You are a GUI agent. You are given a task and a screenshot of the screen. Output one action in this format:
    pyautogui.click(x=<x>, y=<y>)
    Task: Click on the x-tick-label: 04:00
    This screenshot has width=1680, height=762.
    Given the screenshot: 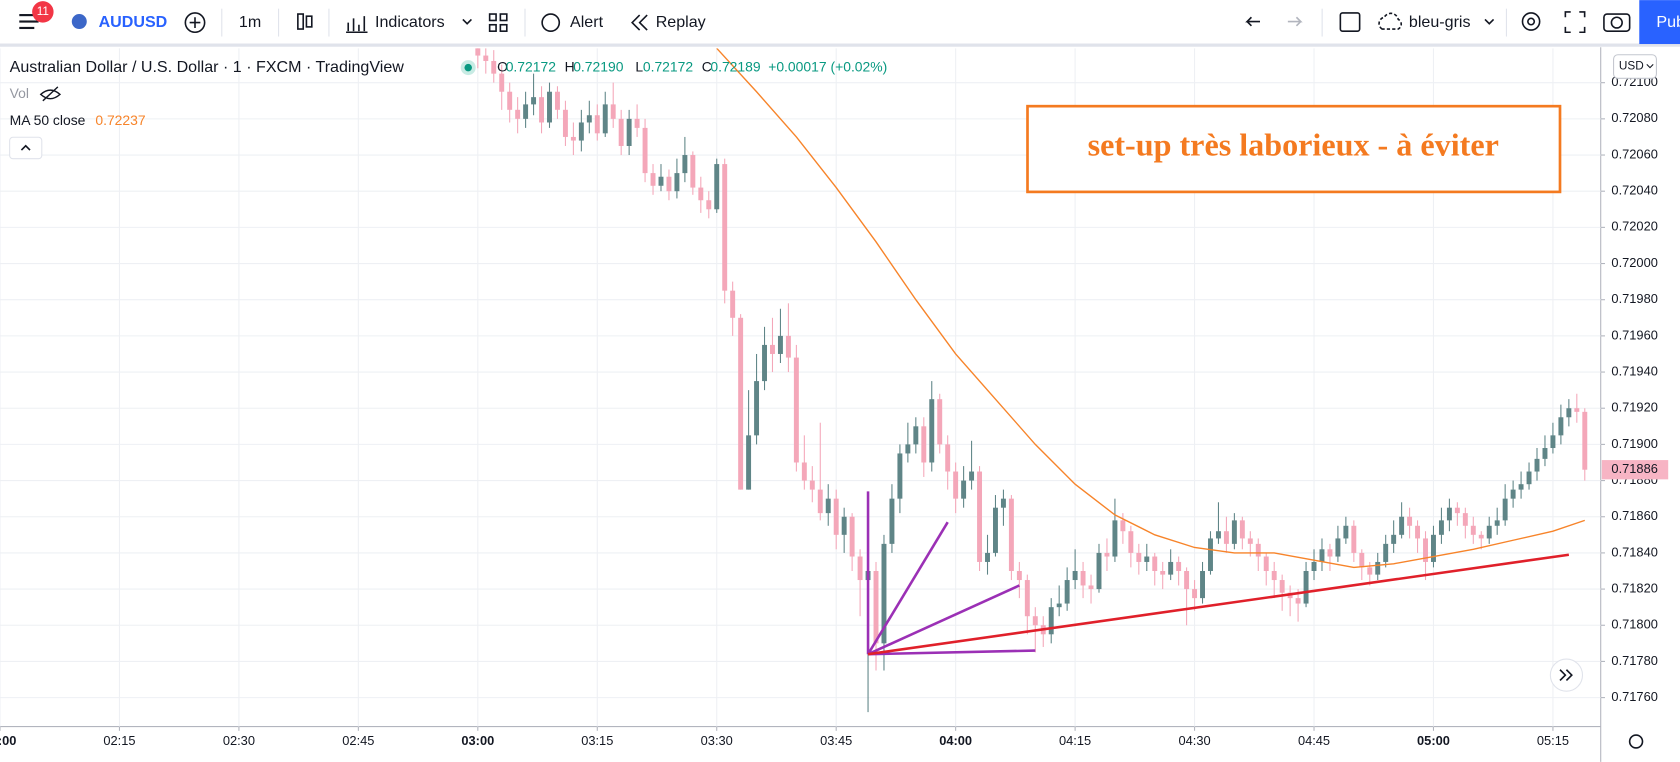 What is the action you would take?
    pyautogui.click(x=955, y=740)
    